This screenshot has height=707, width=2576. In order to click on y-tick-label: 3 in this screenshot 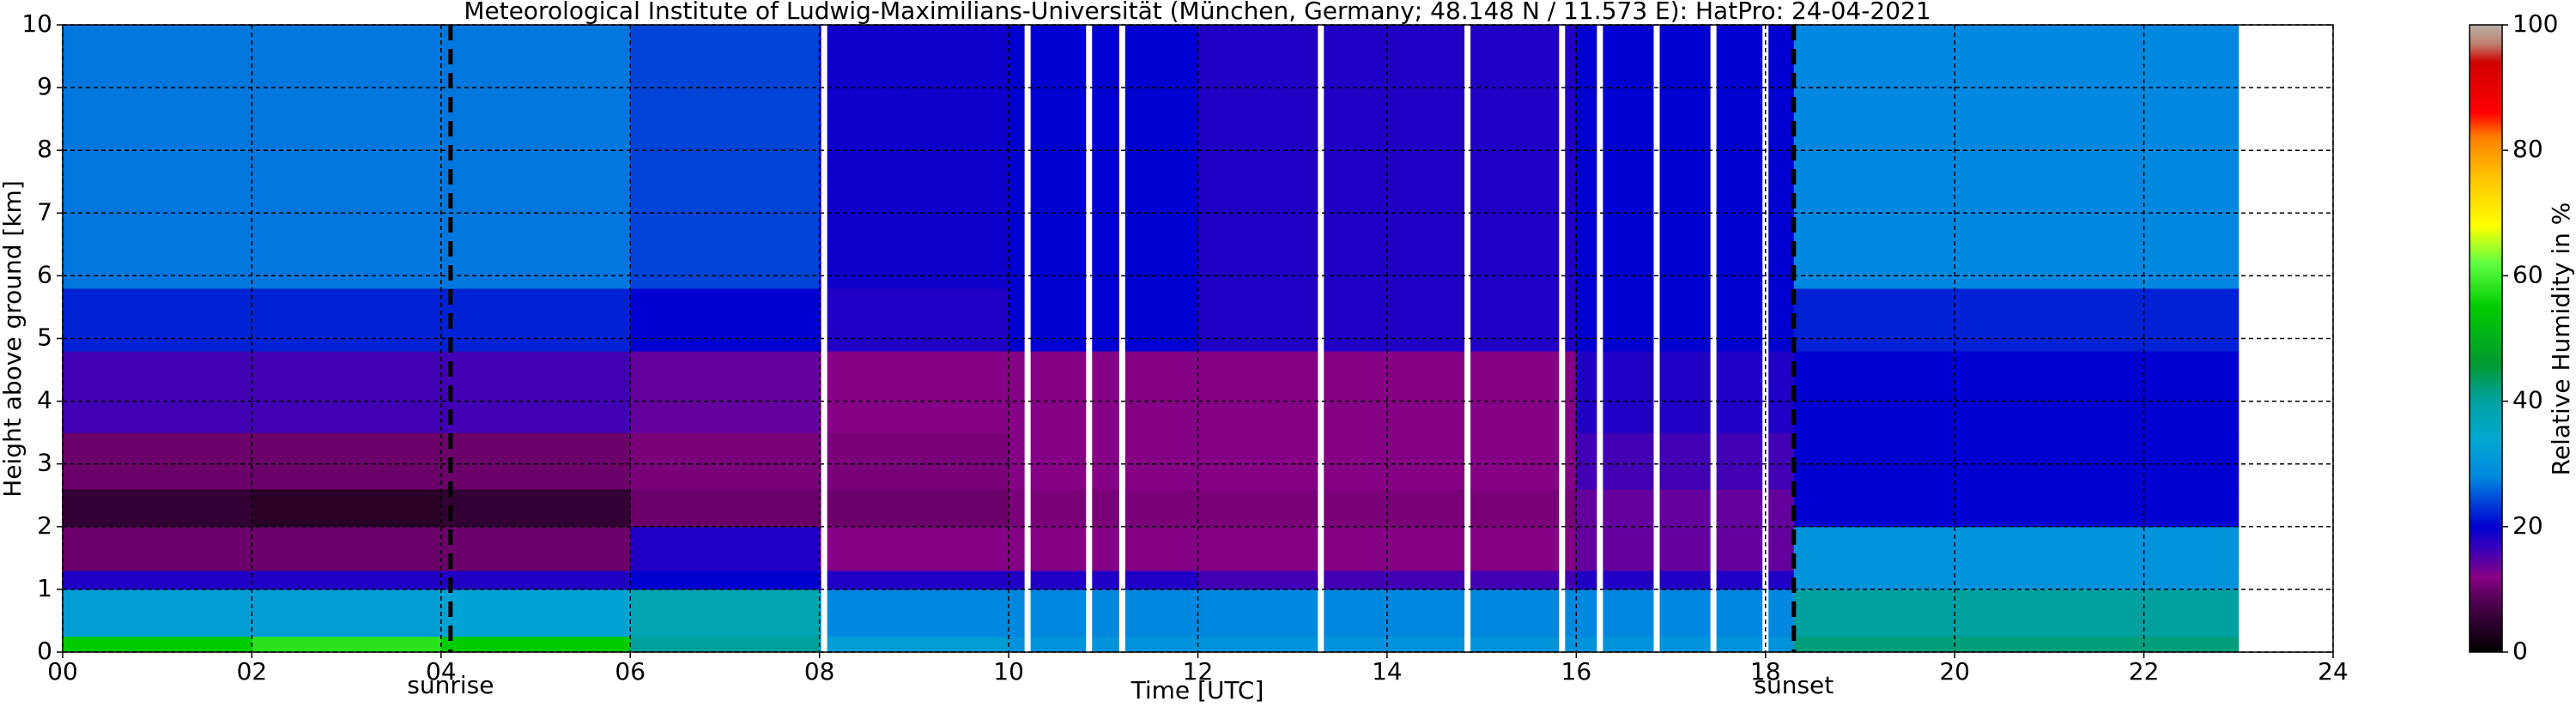, I will do `click(44, 463)`.